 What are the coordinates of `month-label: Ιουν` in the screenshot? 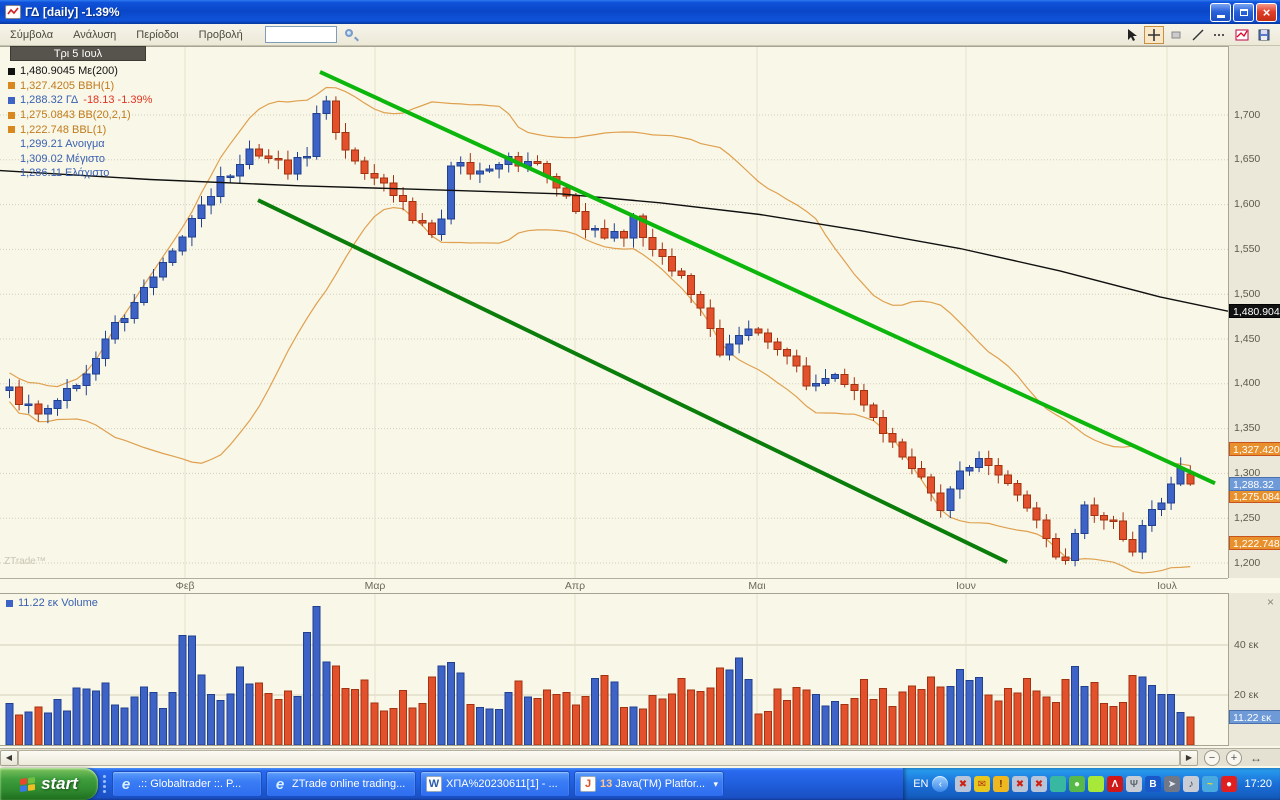 It's located at (966, 586).